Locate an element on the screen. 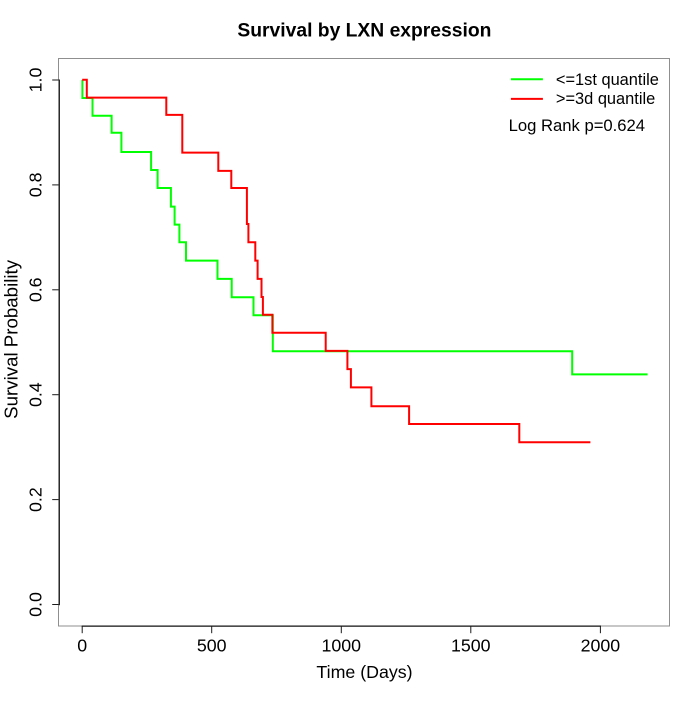  svg-text: >=3d quantile is located at coordinates (605, 99).